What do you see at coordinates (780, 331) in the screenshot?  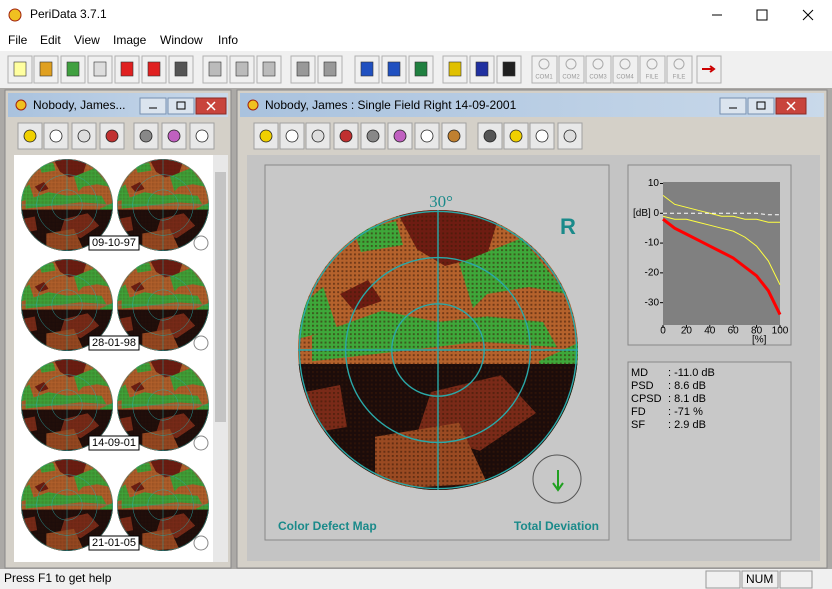 I see `x-tick-label: 100` at bounding box center [780, 331].